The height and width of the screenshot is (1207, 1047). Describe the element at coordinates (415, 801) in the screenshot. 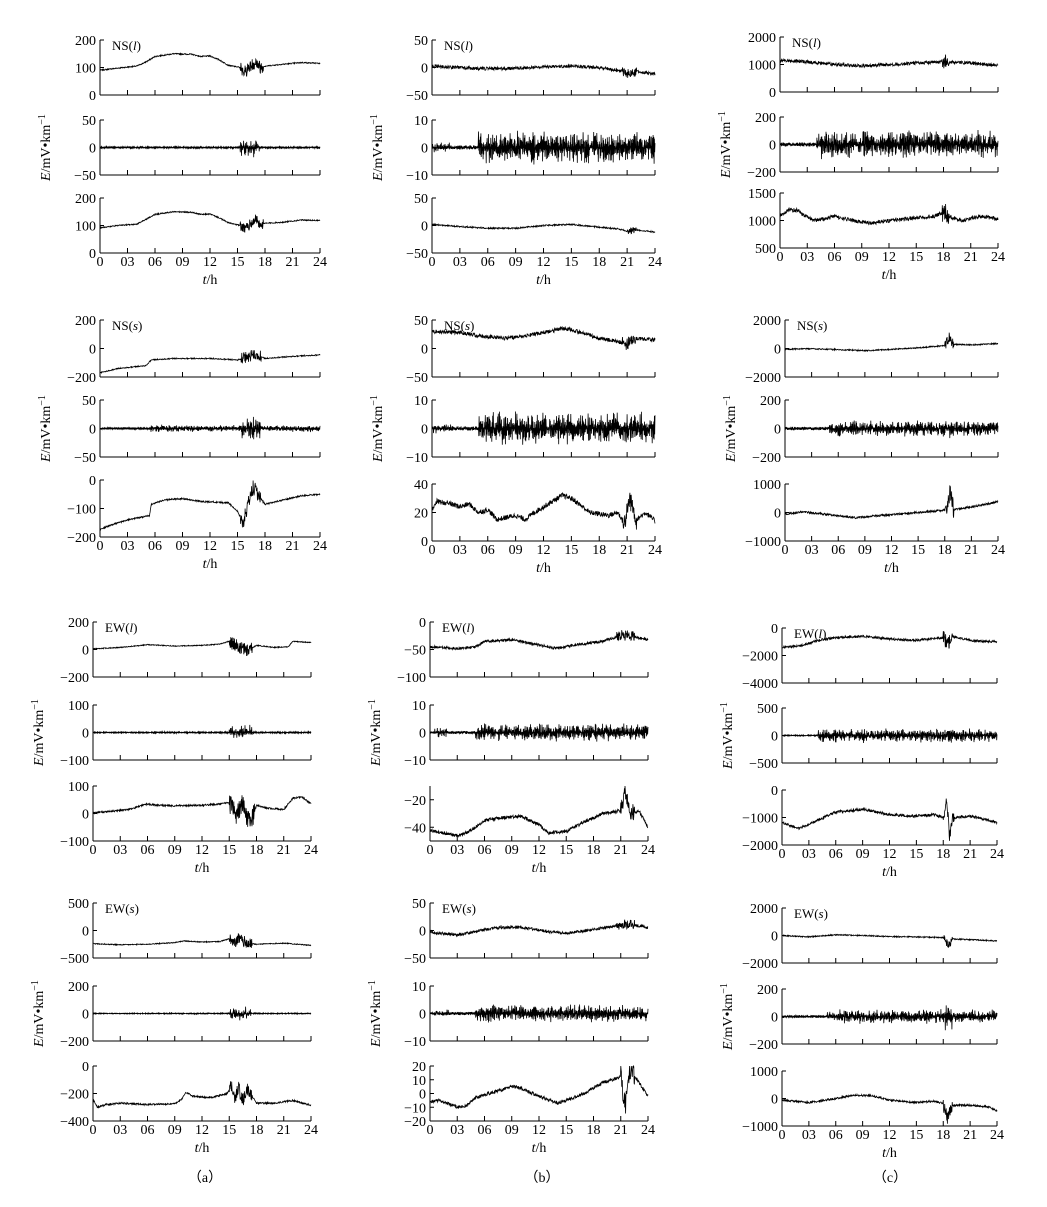

I see `y-tick-label: −20` at that location.